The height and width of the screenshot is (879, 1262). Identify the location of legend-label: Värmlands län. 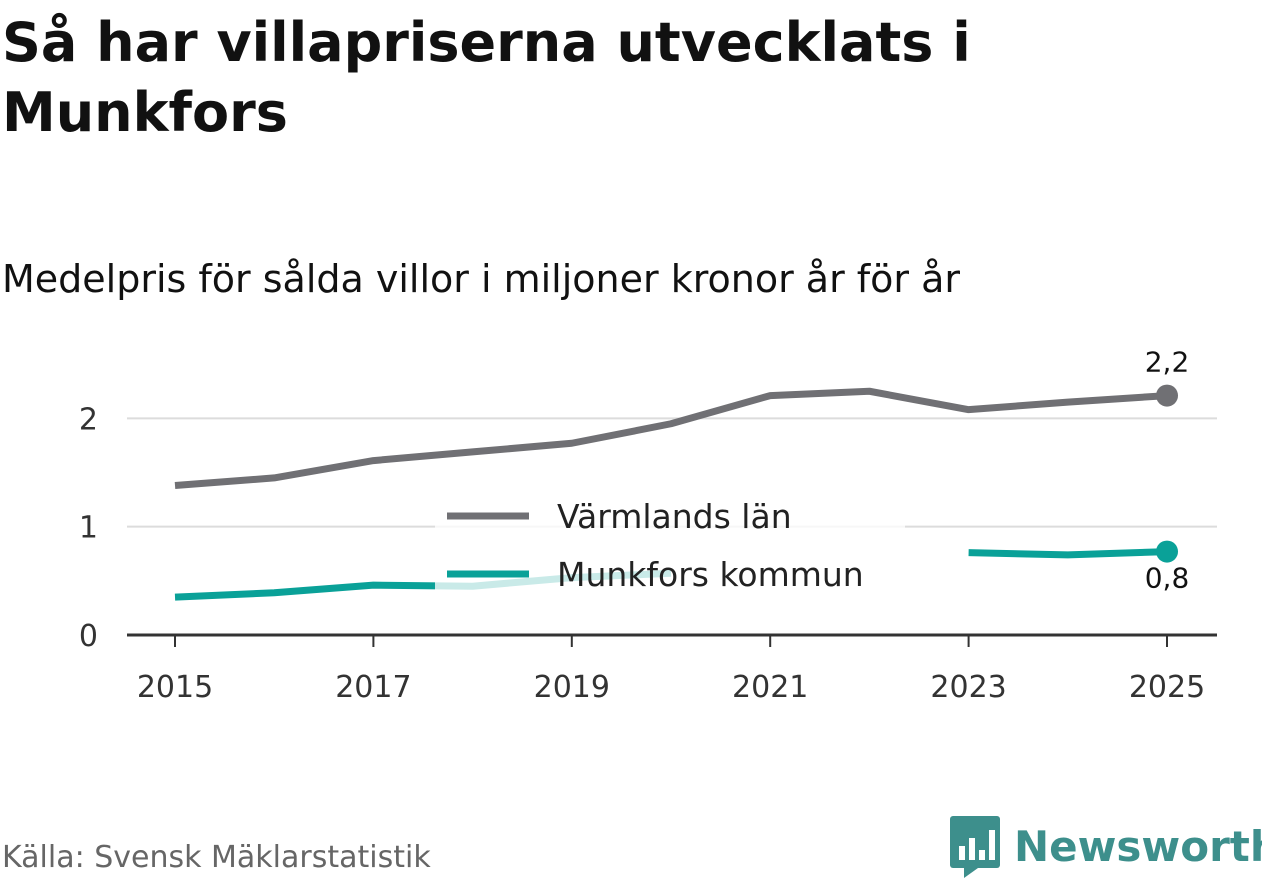
(674, 516).